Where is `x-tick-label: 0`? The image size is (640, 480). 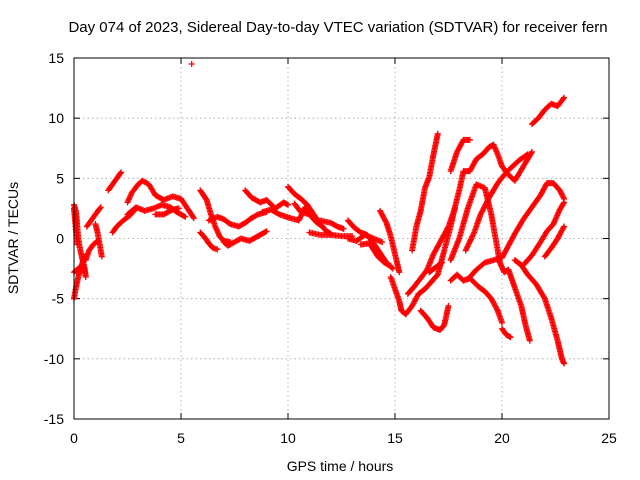
x-tick-label: 0 is located at coordinates (74, 438).